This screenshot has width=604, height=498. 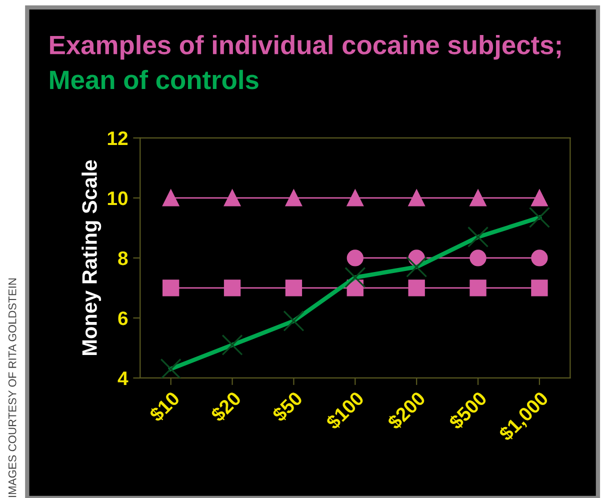 I want to click on chart-subtitle: Mean of controls, so click(x=154, y=80).